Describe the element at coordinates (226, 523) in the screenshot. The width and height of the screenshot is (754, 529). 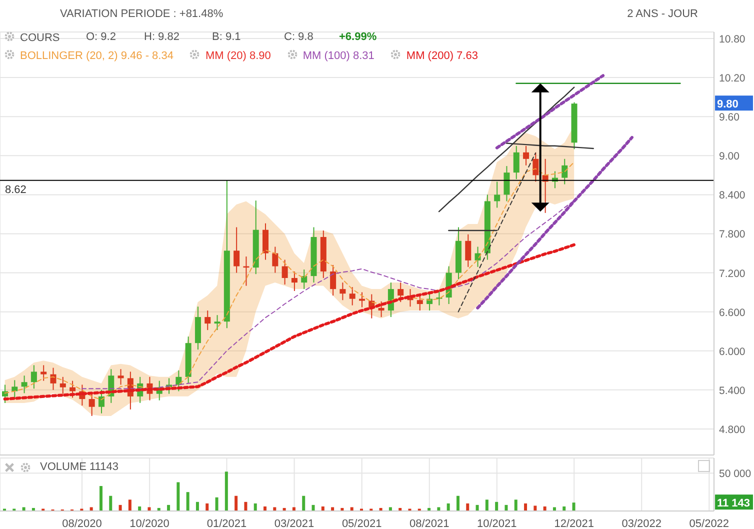
I see `x-tick-label: 01/2021` at that location.